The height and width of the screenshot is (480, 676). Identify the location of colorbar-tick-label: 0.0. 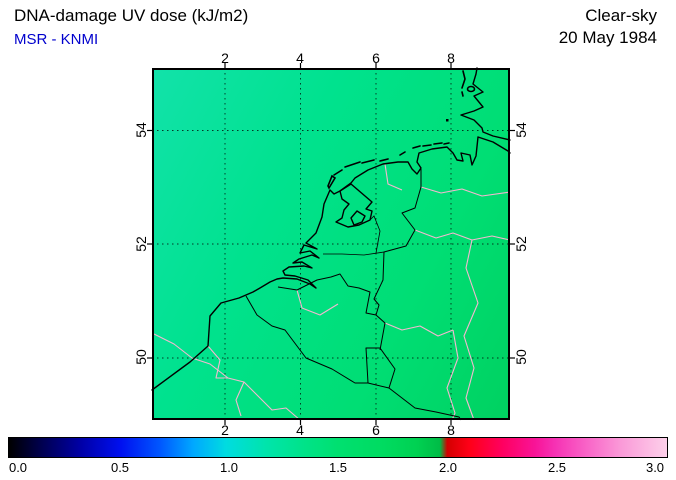
(18, 467).